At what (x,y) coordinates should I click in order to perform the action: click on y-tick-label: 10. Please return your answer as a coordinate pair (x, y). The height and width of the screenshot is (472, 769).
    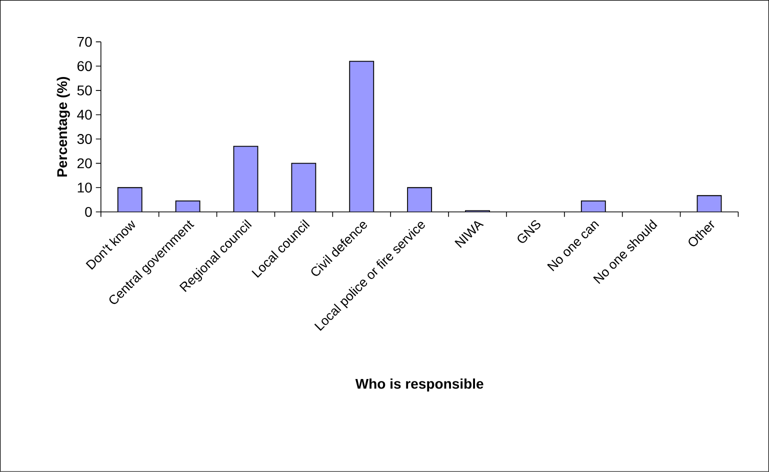
    Looking at the image, I should click on (85, 187).